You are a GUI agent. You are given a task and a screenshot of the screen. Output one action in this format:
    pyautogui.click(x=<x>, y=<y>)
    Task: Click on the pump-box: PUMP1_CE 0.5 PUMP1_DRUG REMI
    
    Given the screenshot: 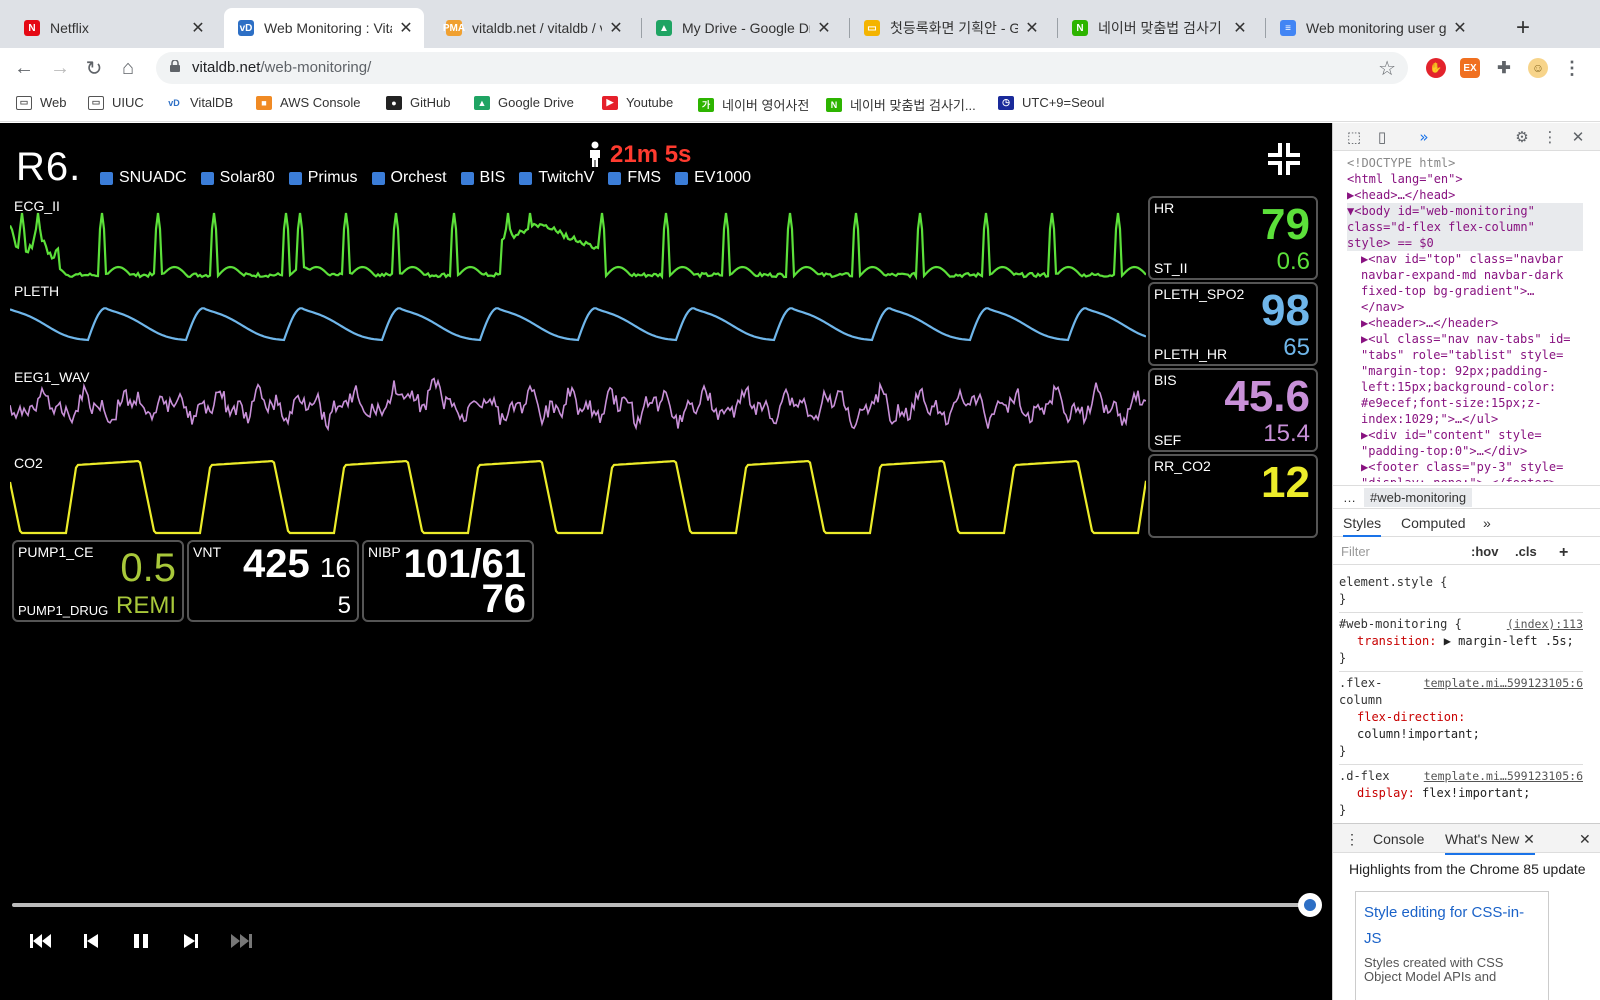 What is the action you would take?
    pyautogui.click(x=98, y=581)
    